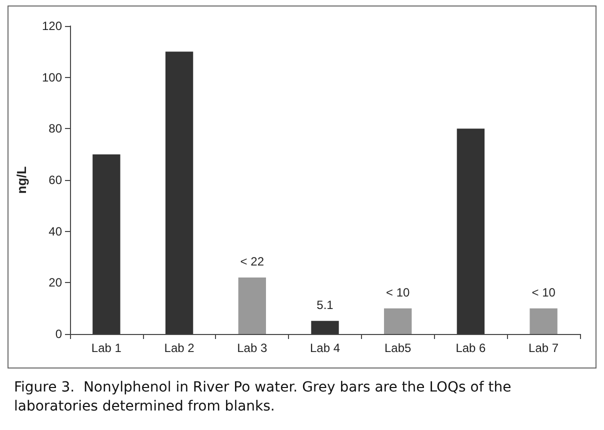 The width and height of the screenshot is (604, 430). Describe the element at coordinates (58, 334) in the screenshot. I see `y-tick-label: 0` at that location.